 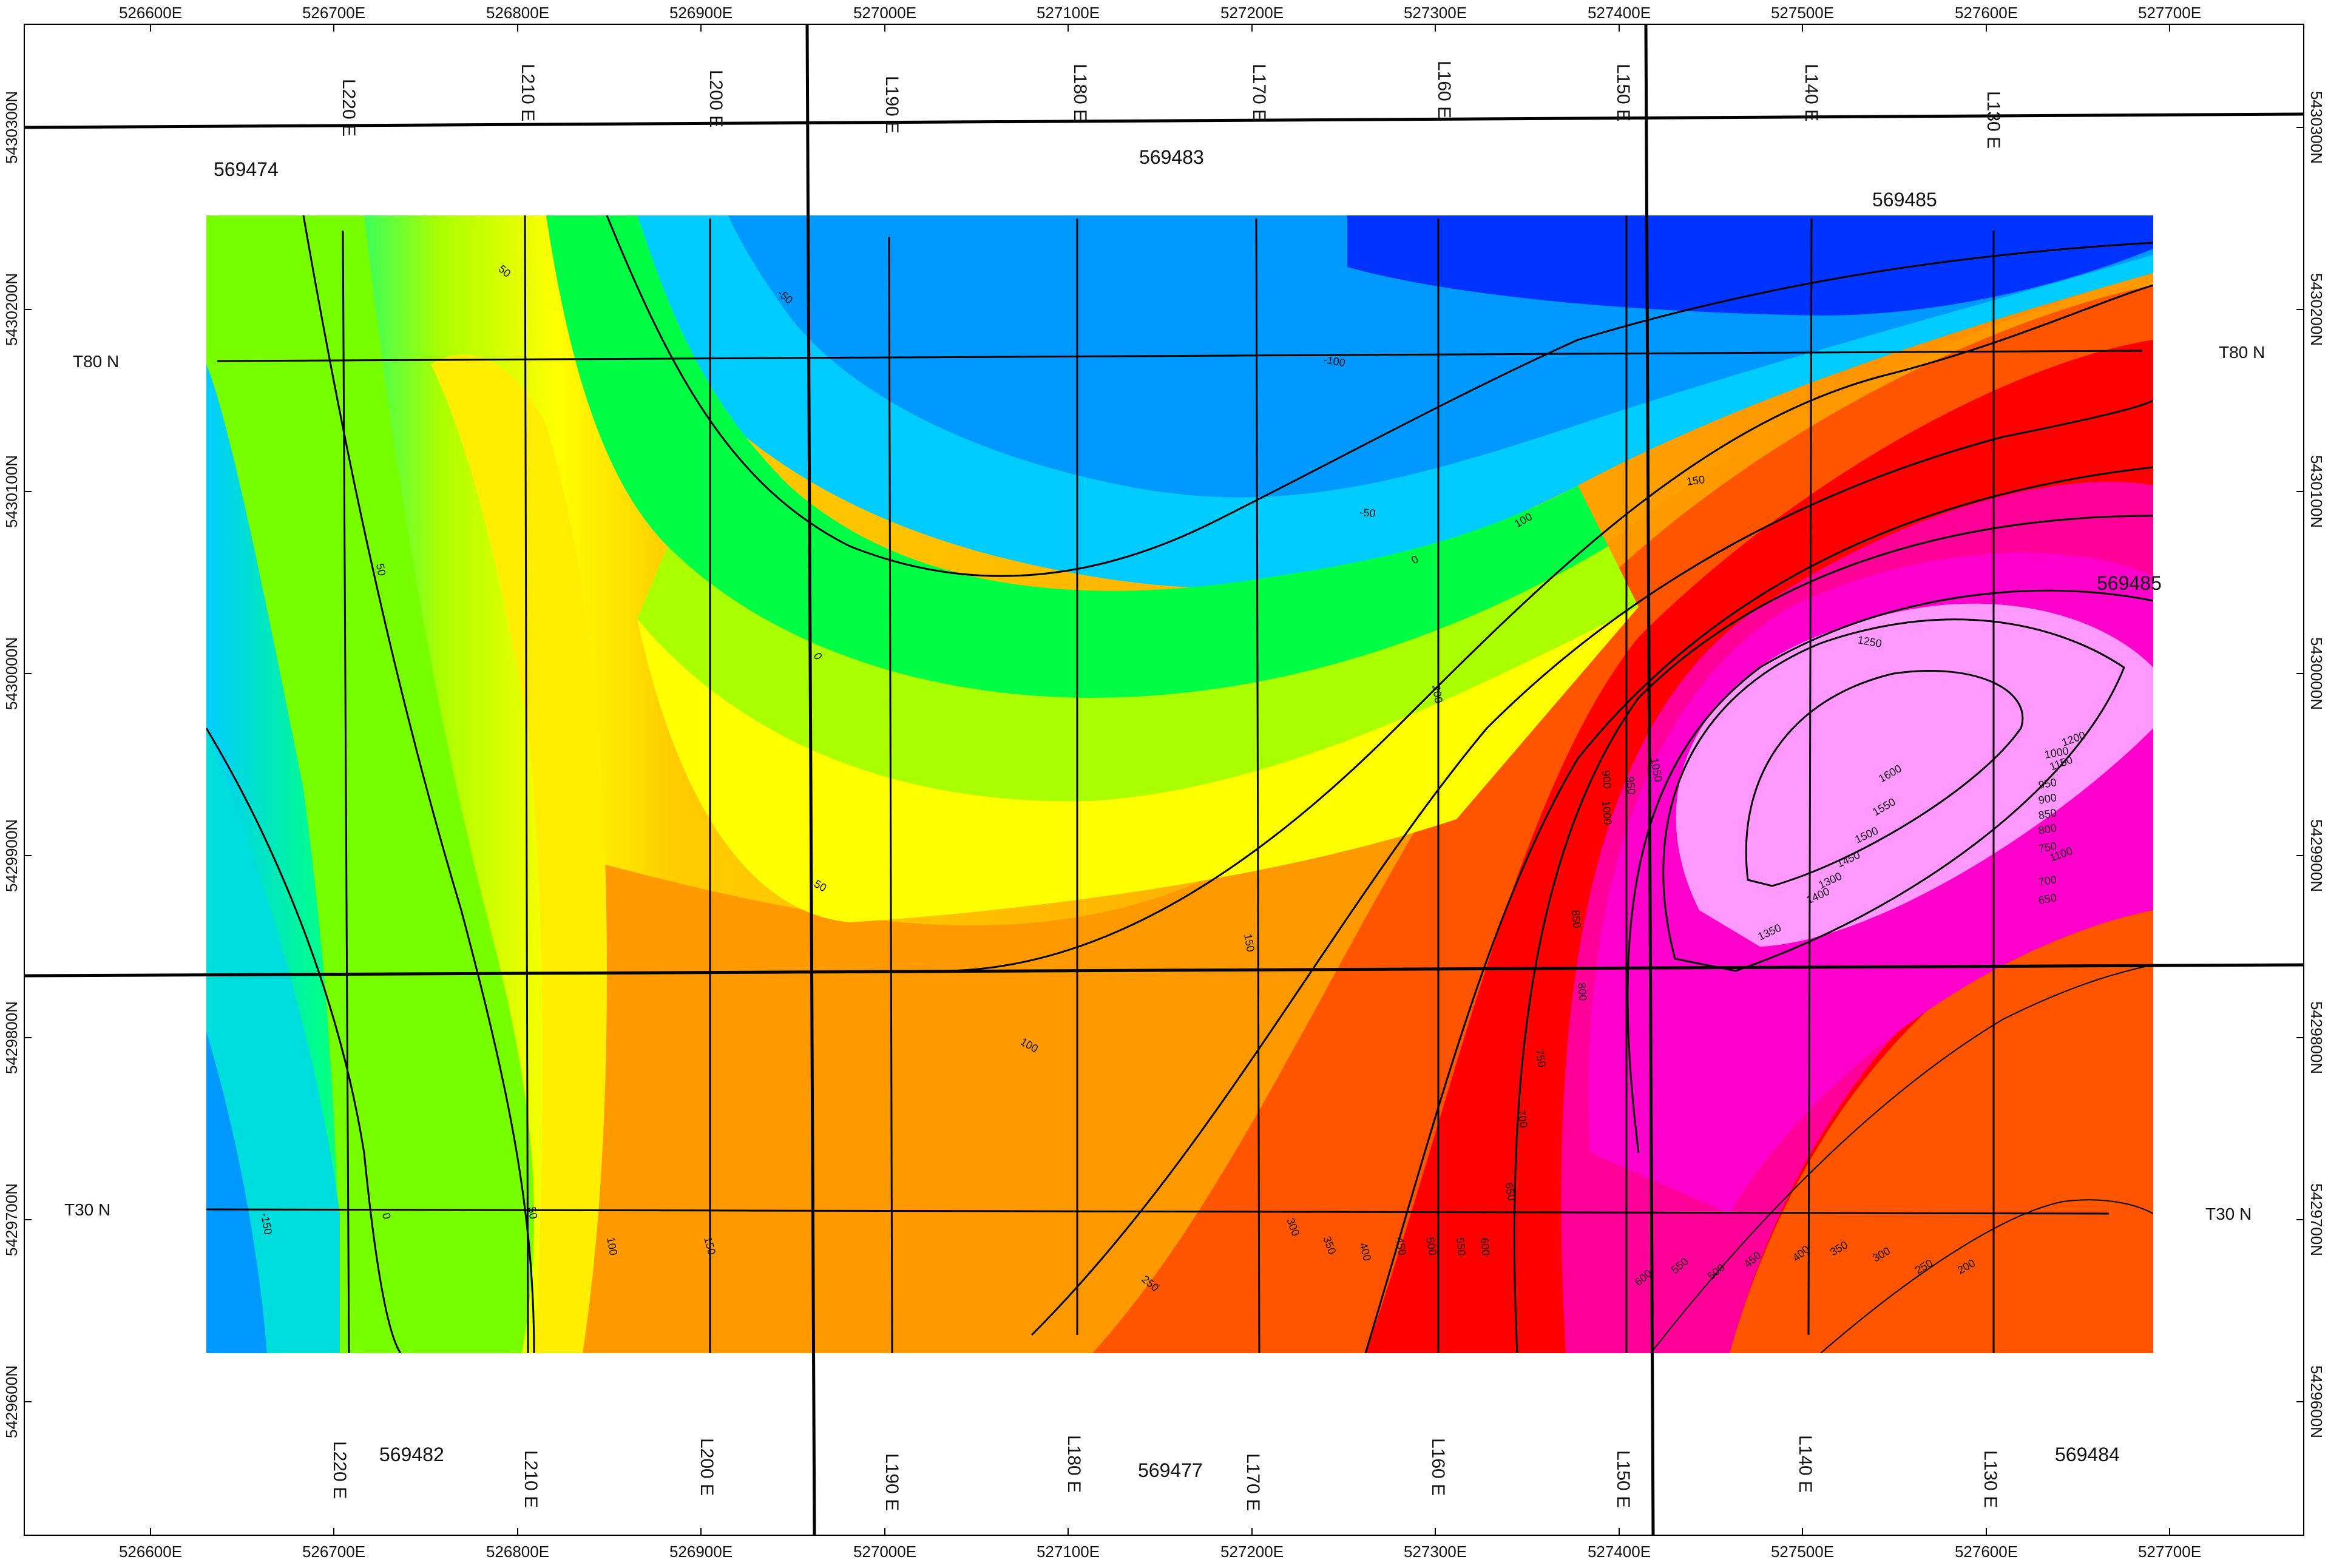 What do you see at coordinates (387, 1216) in the screenshot?
I see `contour-label: 0` at bounding box center [387, 1216].